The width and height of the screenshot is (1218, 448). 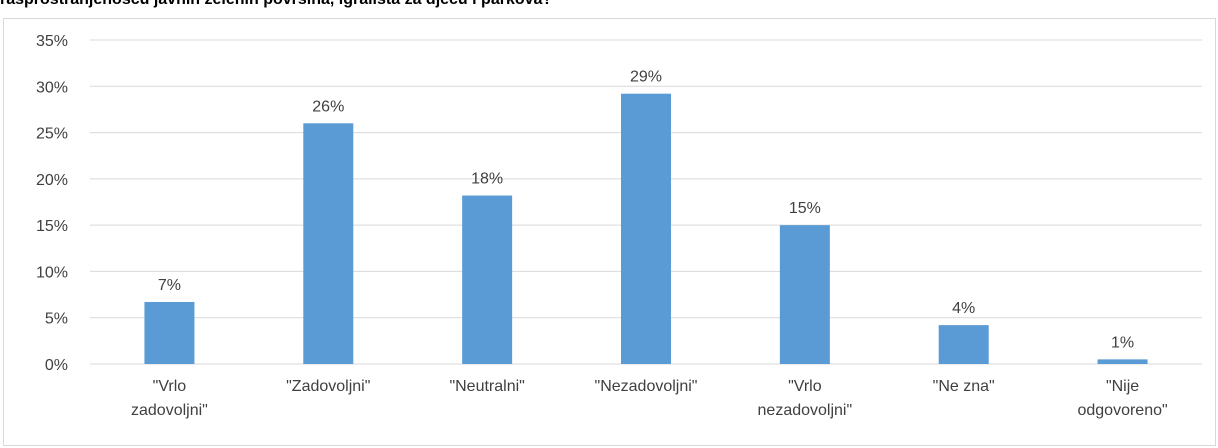 What do you see at coordinates (487, 179) in the screenshot?
I see `data-label: 18%` at bounding box center [487, 179].